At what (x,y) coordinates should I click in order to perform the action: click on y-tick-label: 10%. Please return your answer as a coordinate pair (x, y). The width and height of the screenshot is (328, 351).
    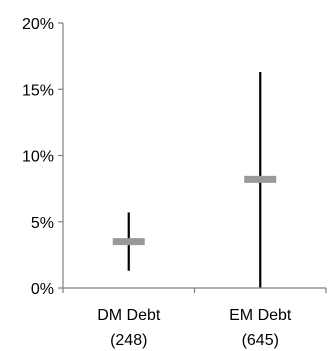
    Looking at the image, I should click on (38, 157).